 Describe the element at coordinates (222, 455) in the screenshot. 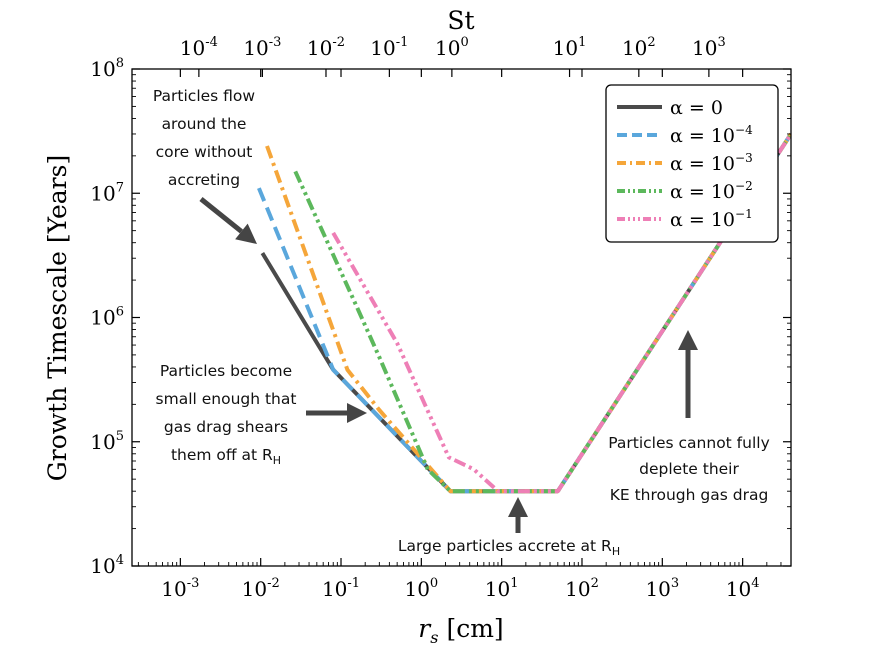

I see `annotation-line: them off at R` at that location.